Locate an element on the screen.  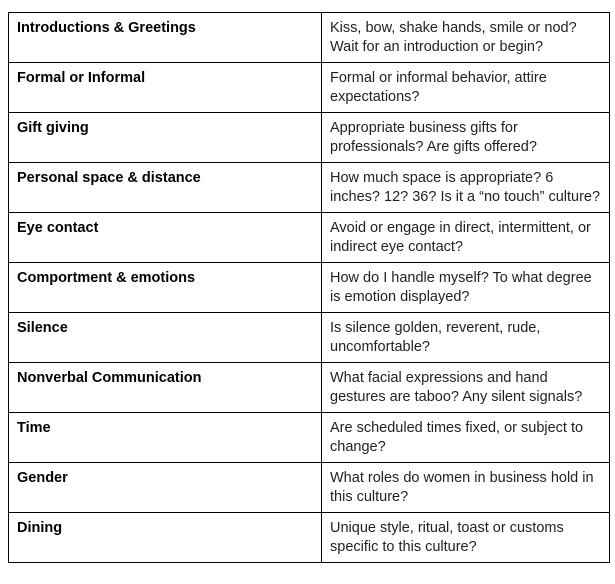
topic-cell: Personal space & distance is located at coordinates (165, 187).